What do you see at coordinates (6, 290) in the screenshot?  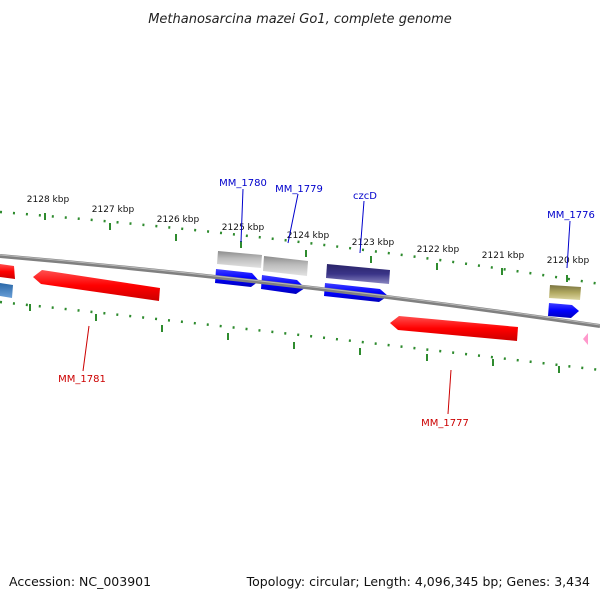 I see `gene-feature-partial-steel` at bounding box center [6, 290].